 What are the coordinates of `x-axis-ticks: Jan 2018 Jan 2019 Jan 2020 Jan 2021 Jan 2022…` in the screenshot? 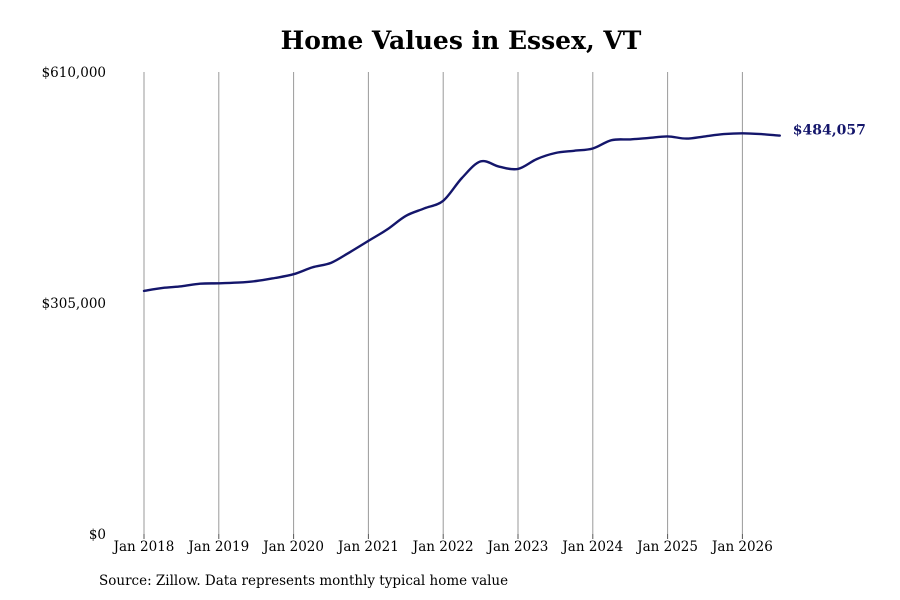 It's located at (442, 544).